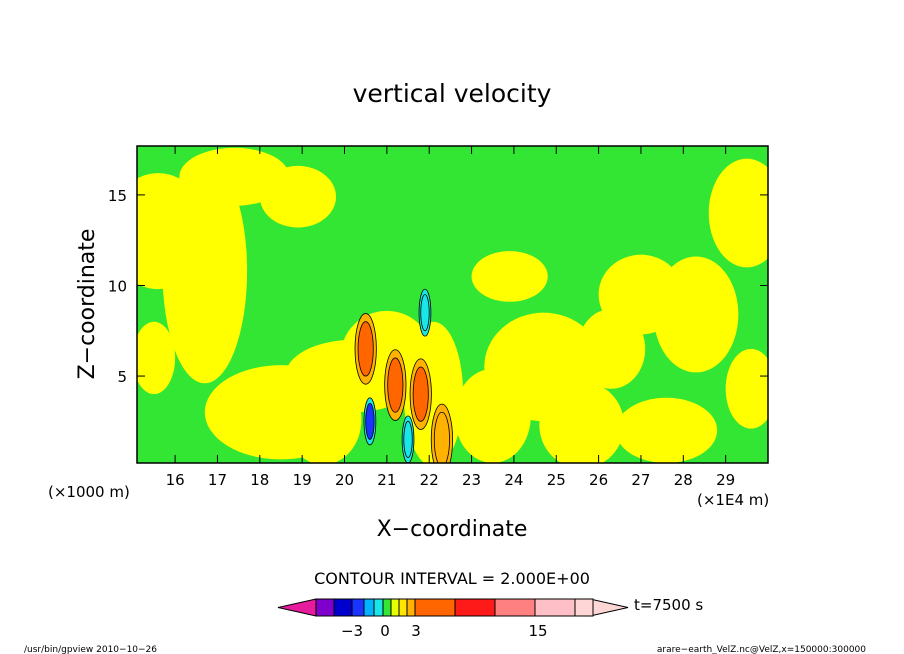 Image resolution: width=904 pixels, height=654 pixels. I want to click on x-tick-label: 21, so click(386, 480).